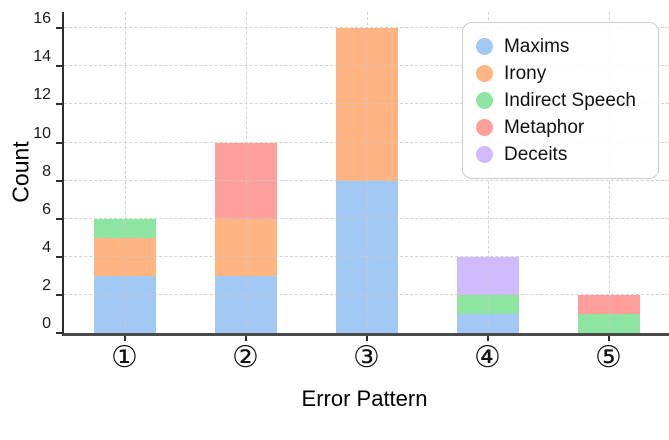 Image resolution: width=669 pixels, height=440 pixels. Describe the element at coordinates (555, 73) in the screenshot. I see `legend-item: Irony` at that location.